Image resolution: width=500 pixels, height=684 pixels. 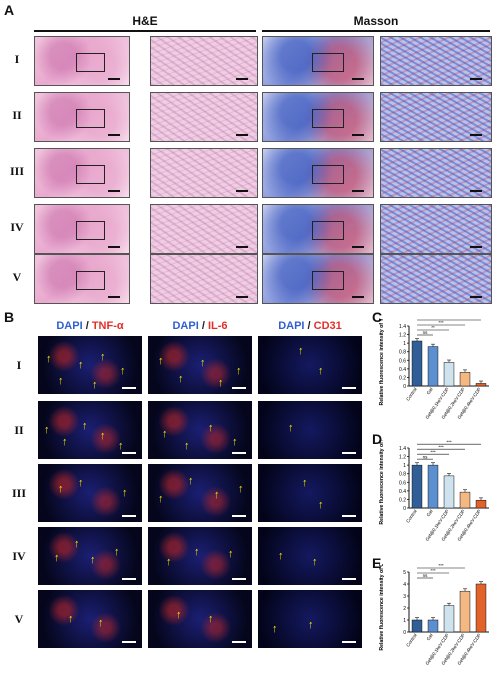 What do you see at coordinates (145, 21) in the screenshot?
I see `he-title: H&E` at bounding box center [145, 21].